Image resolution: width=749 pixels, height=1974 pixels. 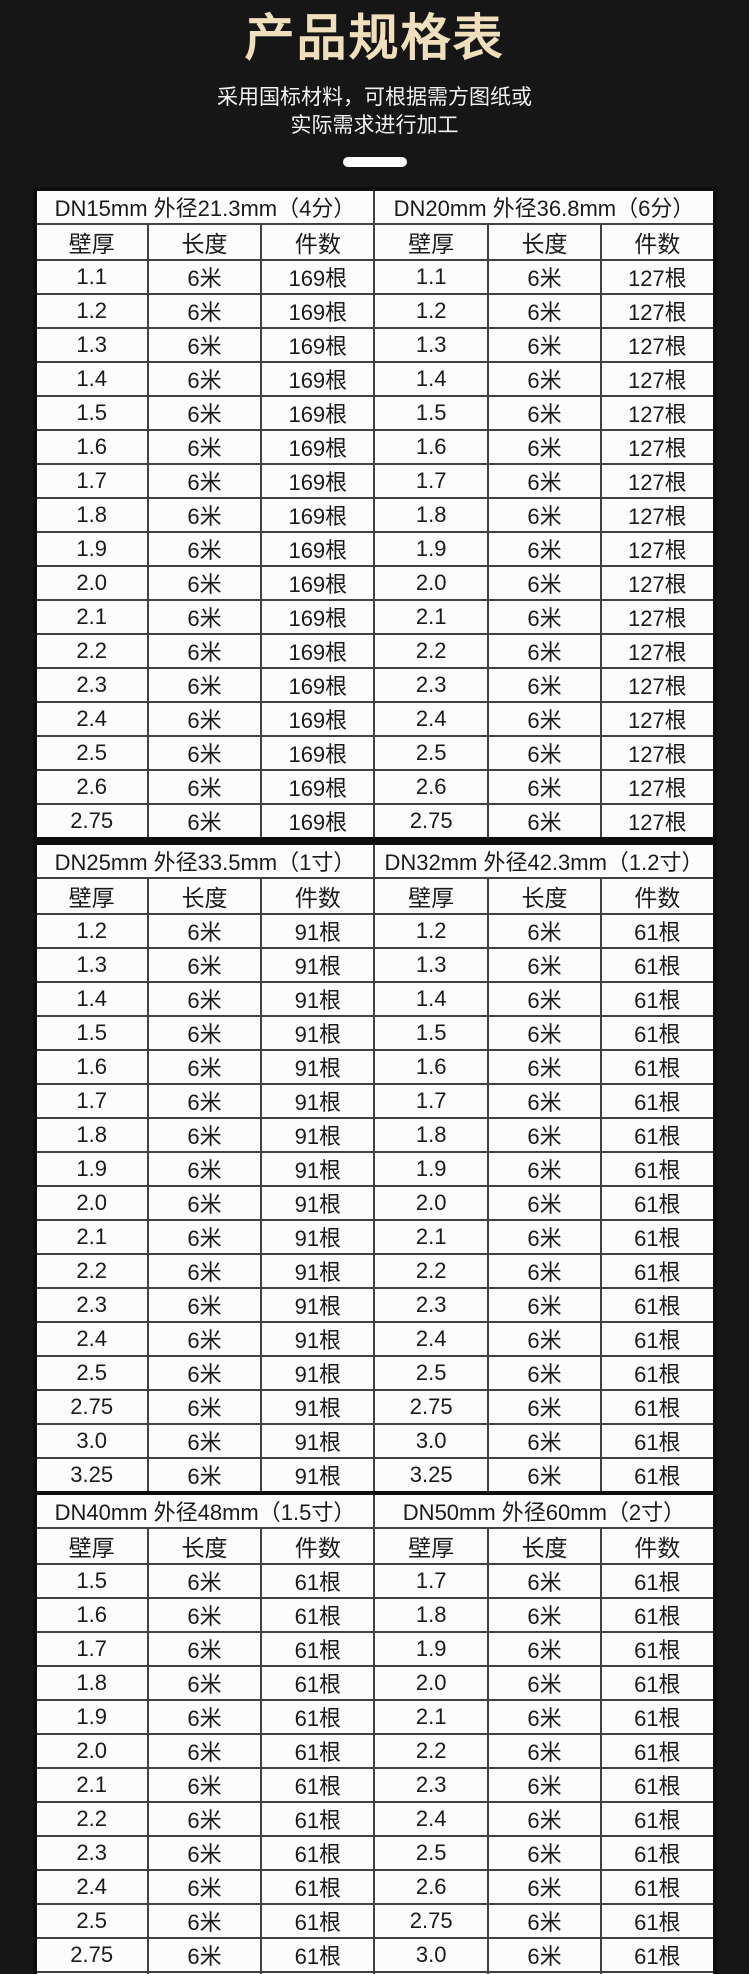 What do you see at coordinates (544, 206) in the screenshot?
I see `table-title-right: DN20mm 外径36.8mm（6分）` at bounding box center [544, 206].